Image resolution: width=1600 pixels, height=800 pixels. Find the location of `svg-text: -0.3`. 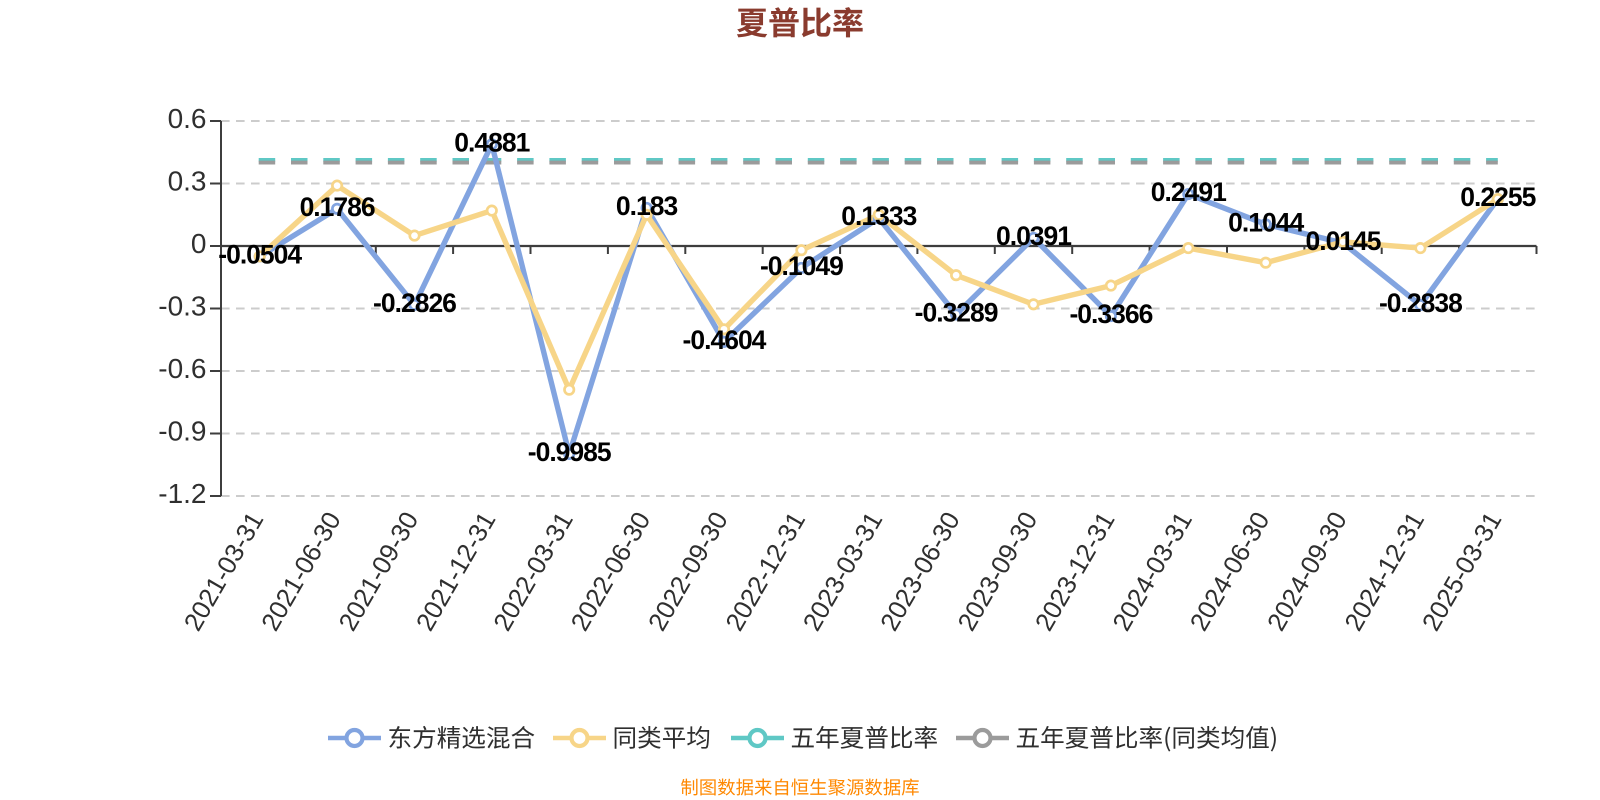

svg-text: -0.3 is located at coordinates (182, 306).